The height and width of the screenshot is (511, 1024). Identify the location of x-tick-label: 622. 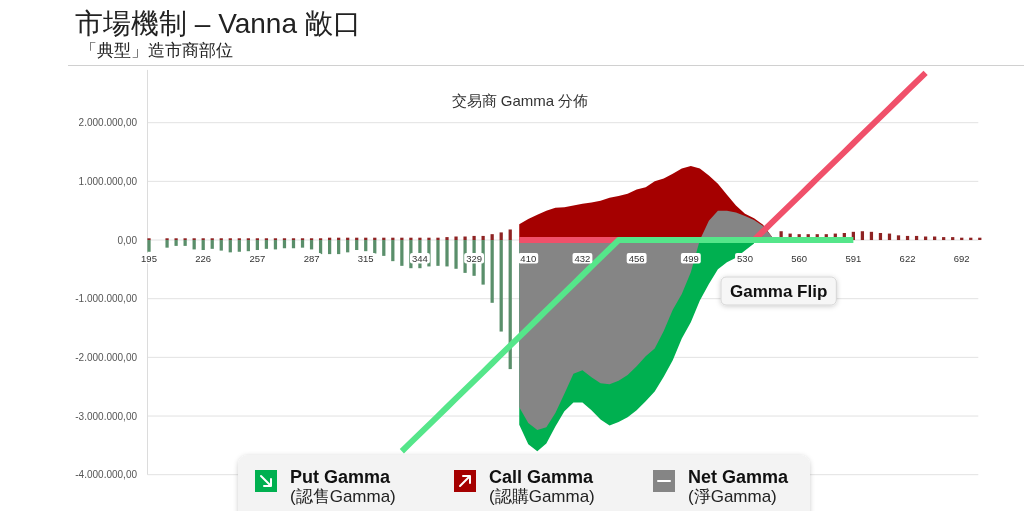
(907, 258).